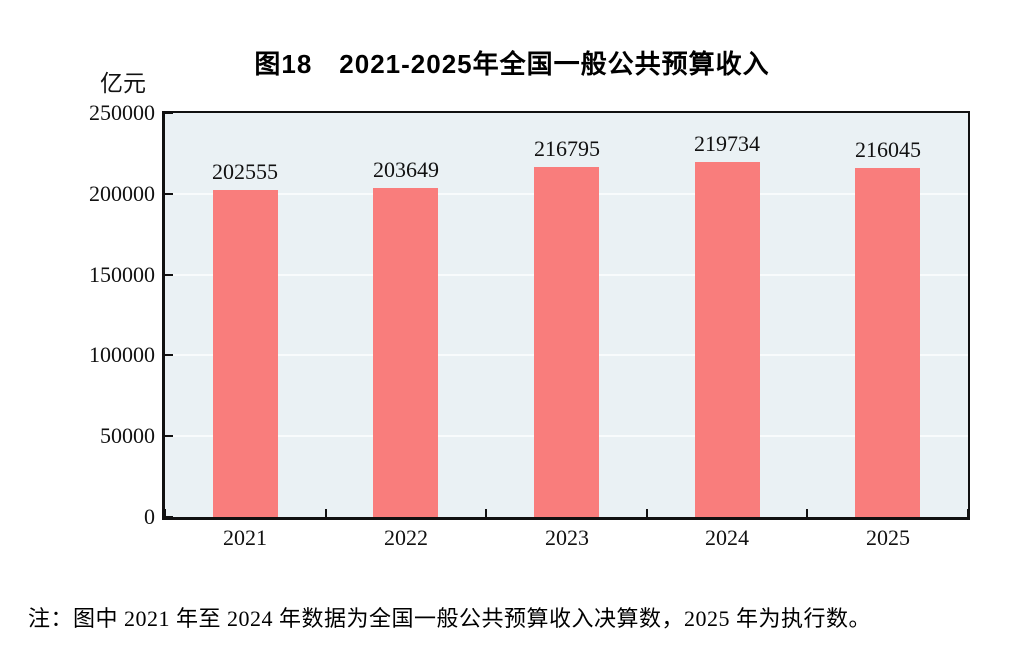 The height and width of the screenshot is (656, 1024). What do you see at coordinates (888, 537) in the screenshot?
I see `x-axis-label-2025: 2025` at bounding box center [888, 537].